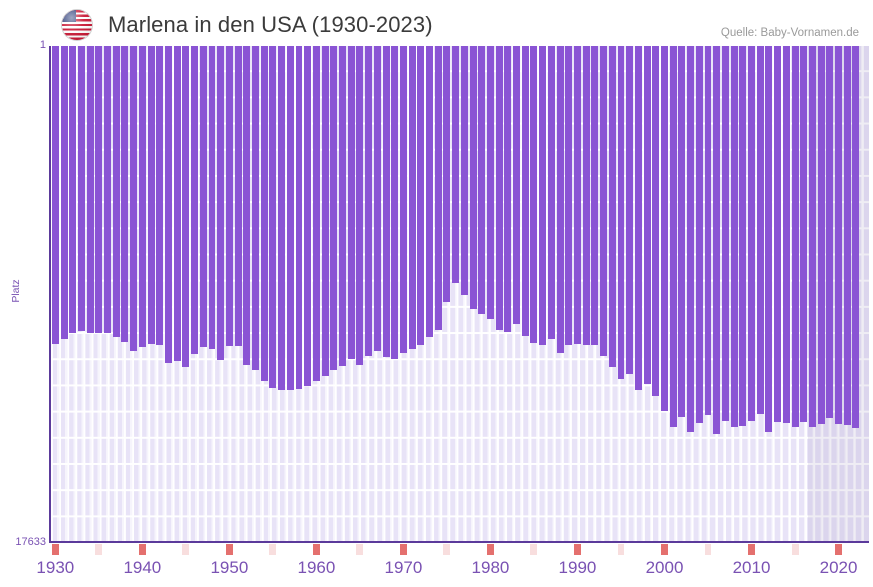 The height and width of the screenshot is (587, 873). Describe the element at coordinates (42, 45) in the screenshot. I see `y-axis-tick-top: 1` at that location.